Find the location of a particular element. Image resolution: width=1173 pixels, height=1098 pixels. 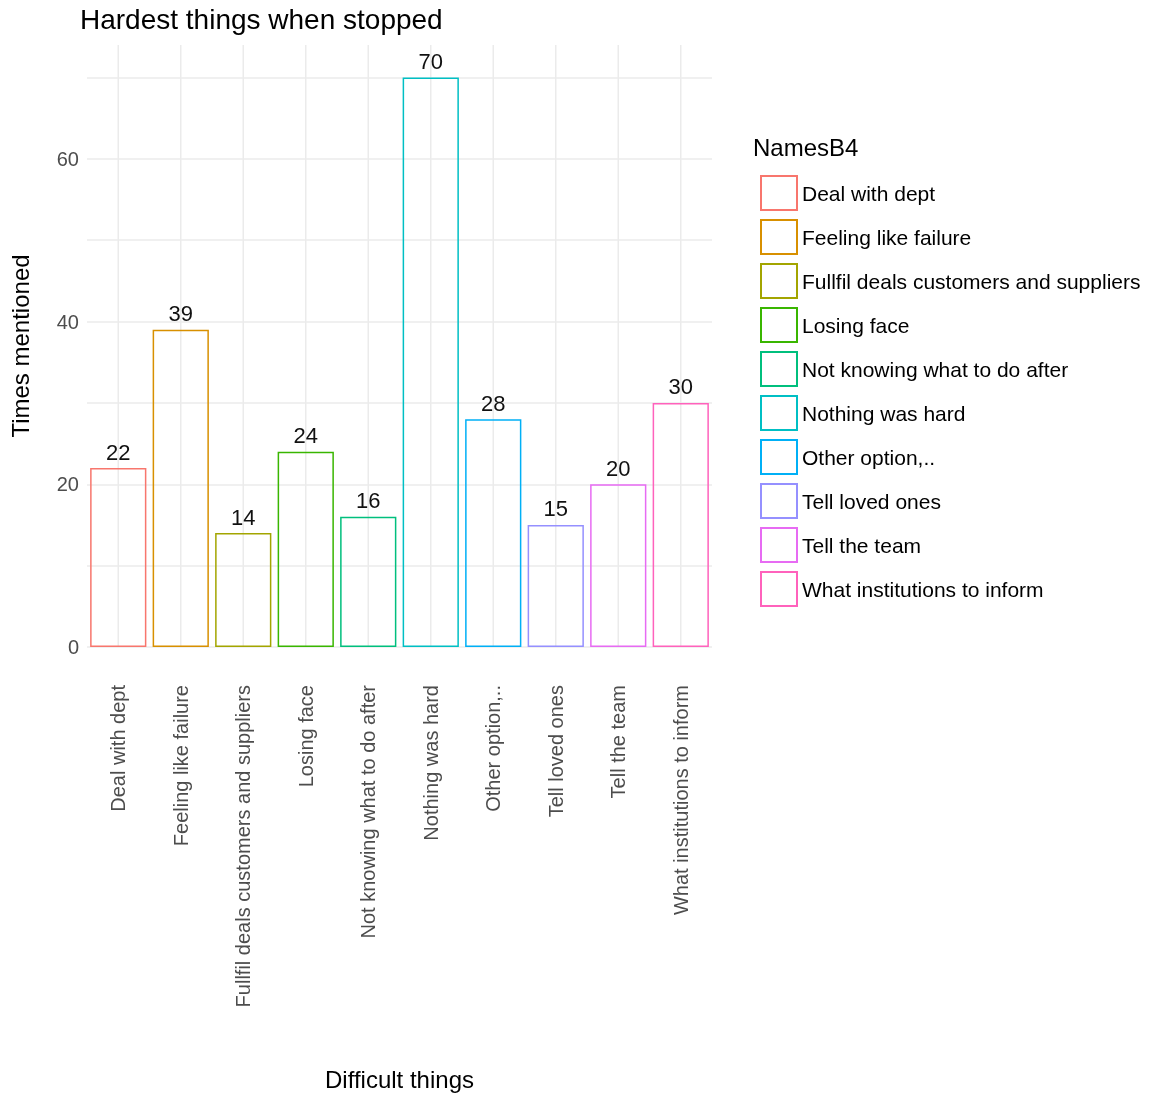

data-label: 20 is located at coordinates (618, 468).